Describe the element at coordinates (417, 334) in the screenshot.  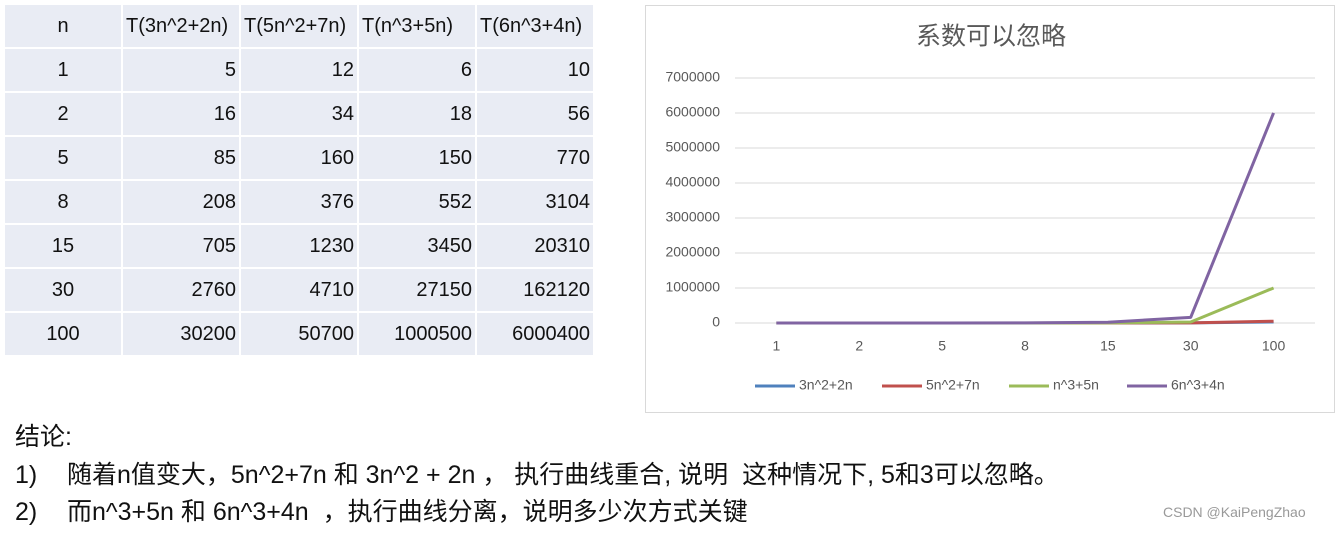
I see `table-cell: 1000500` at that location.